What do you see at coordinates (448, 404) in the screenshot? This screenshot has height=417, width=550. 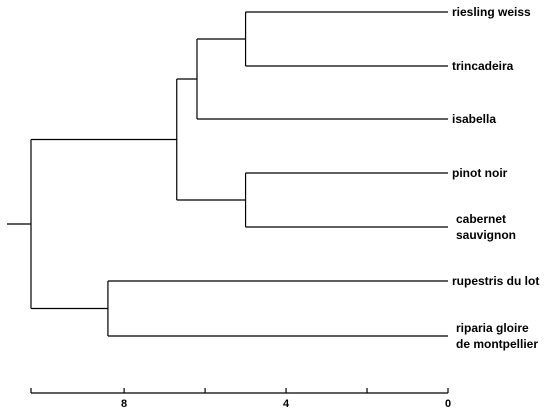 I see `axis-tick-label: 0` at bounding box center [448, 404].